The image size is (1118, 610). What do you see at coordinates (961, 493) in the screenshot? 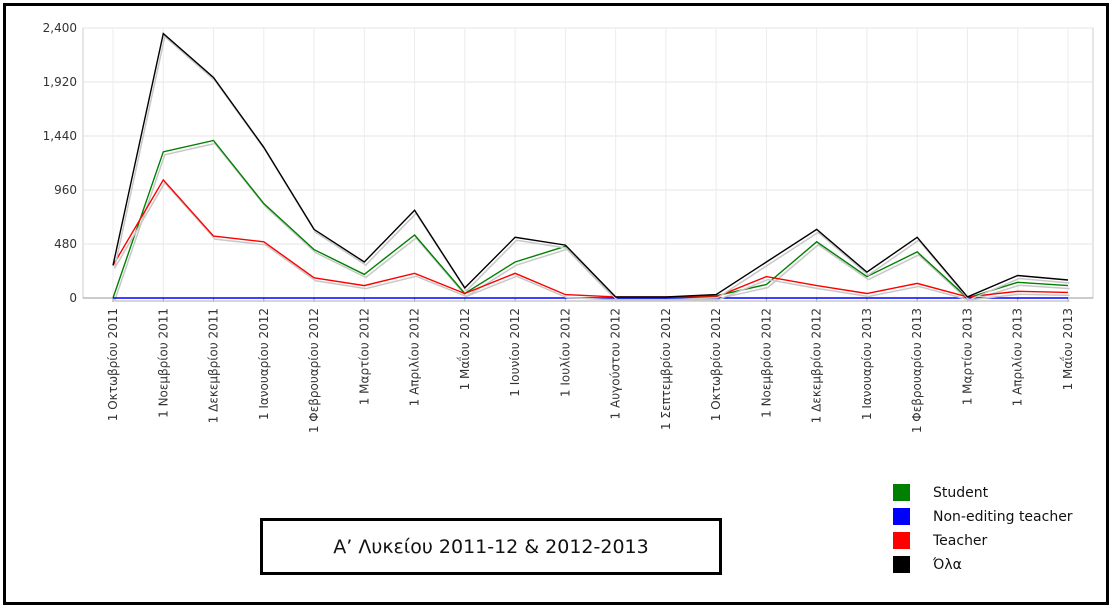
I see `legend-label: Student` at bounding box center [961, 493].